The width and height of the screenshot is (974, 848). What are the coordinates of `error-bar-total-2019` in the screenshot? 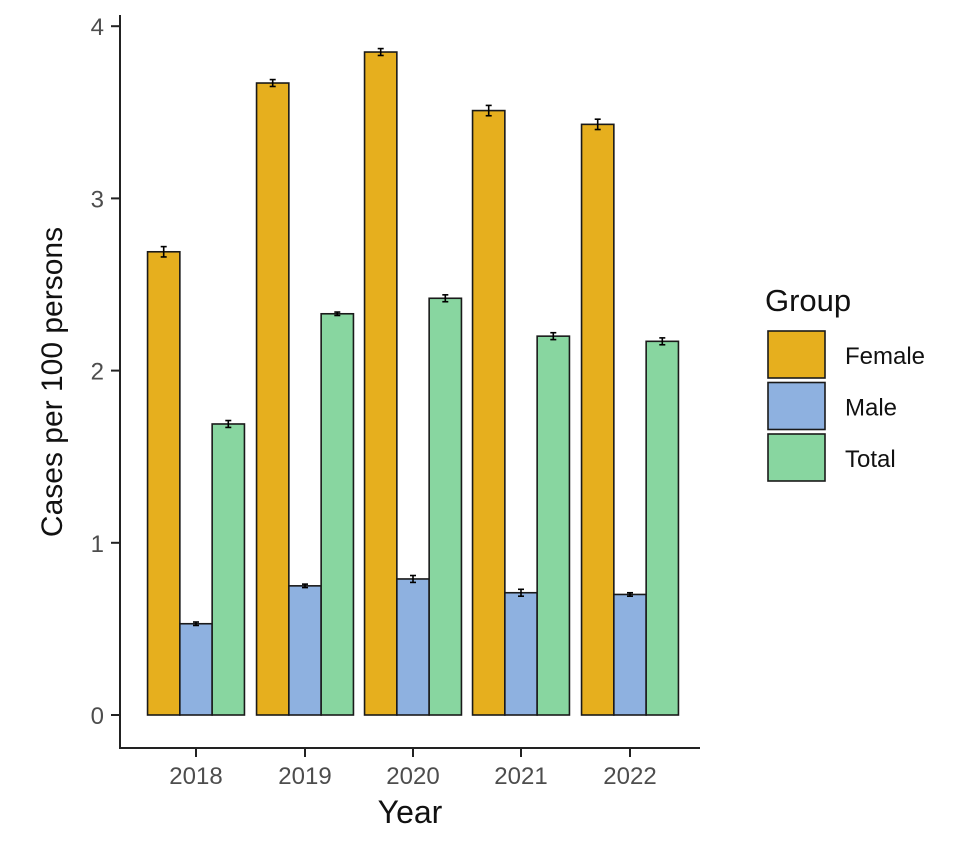 It's located at (337, 314).